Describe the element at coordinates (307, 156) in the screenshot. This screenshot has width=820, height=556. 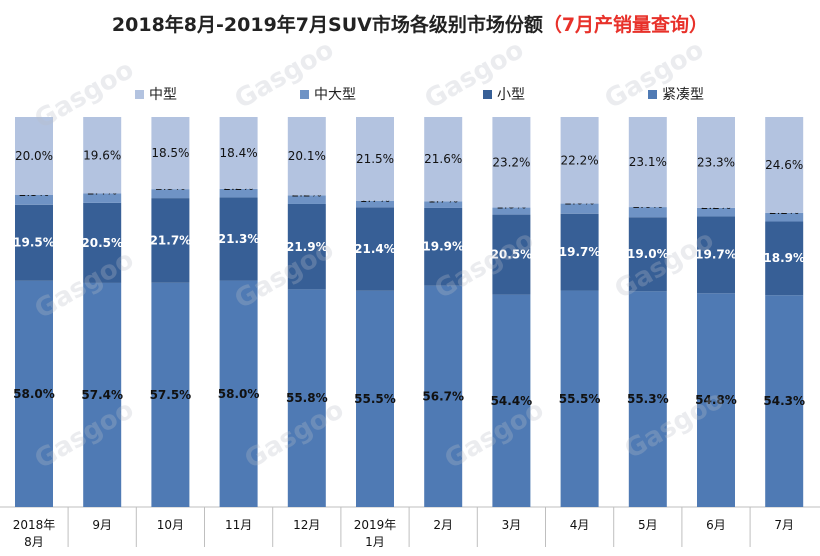
I see `data-label: 20.1%` at that location.